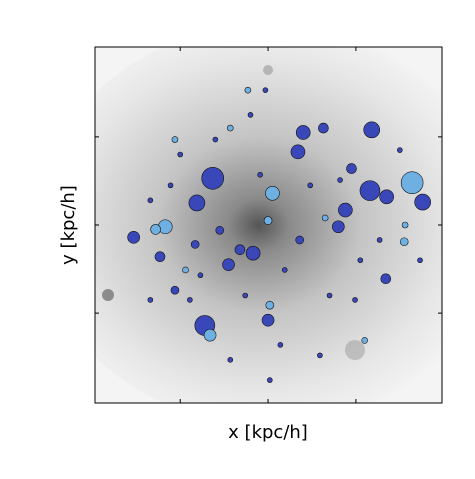  What do you see at coordinates (268, 432) in the screenshot?
I see `x-axis-label: x [kpc/h]` at bounding box center [268, 432].